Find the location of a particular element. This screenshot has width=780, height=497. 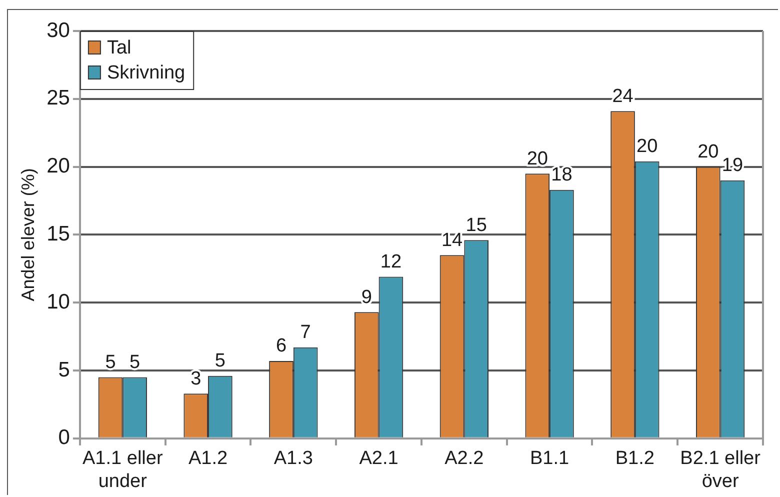

y-tick-label: 20 is located at coordinates (58, 166).